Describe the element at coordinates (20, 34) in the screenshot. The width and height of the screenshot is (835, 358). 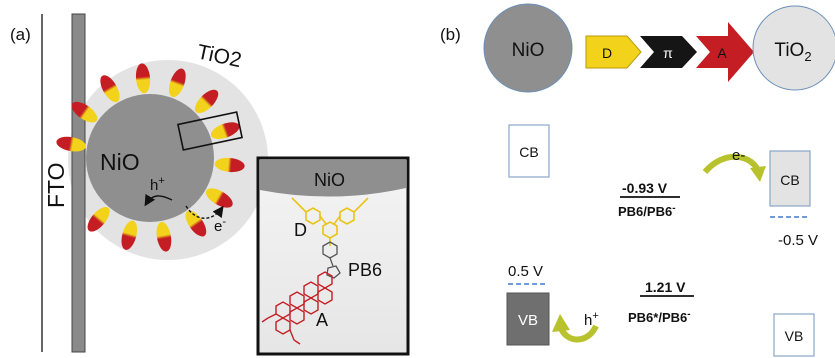
I see `panel-a-label: (a)` at that location.